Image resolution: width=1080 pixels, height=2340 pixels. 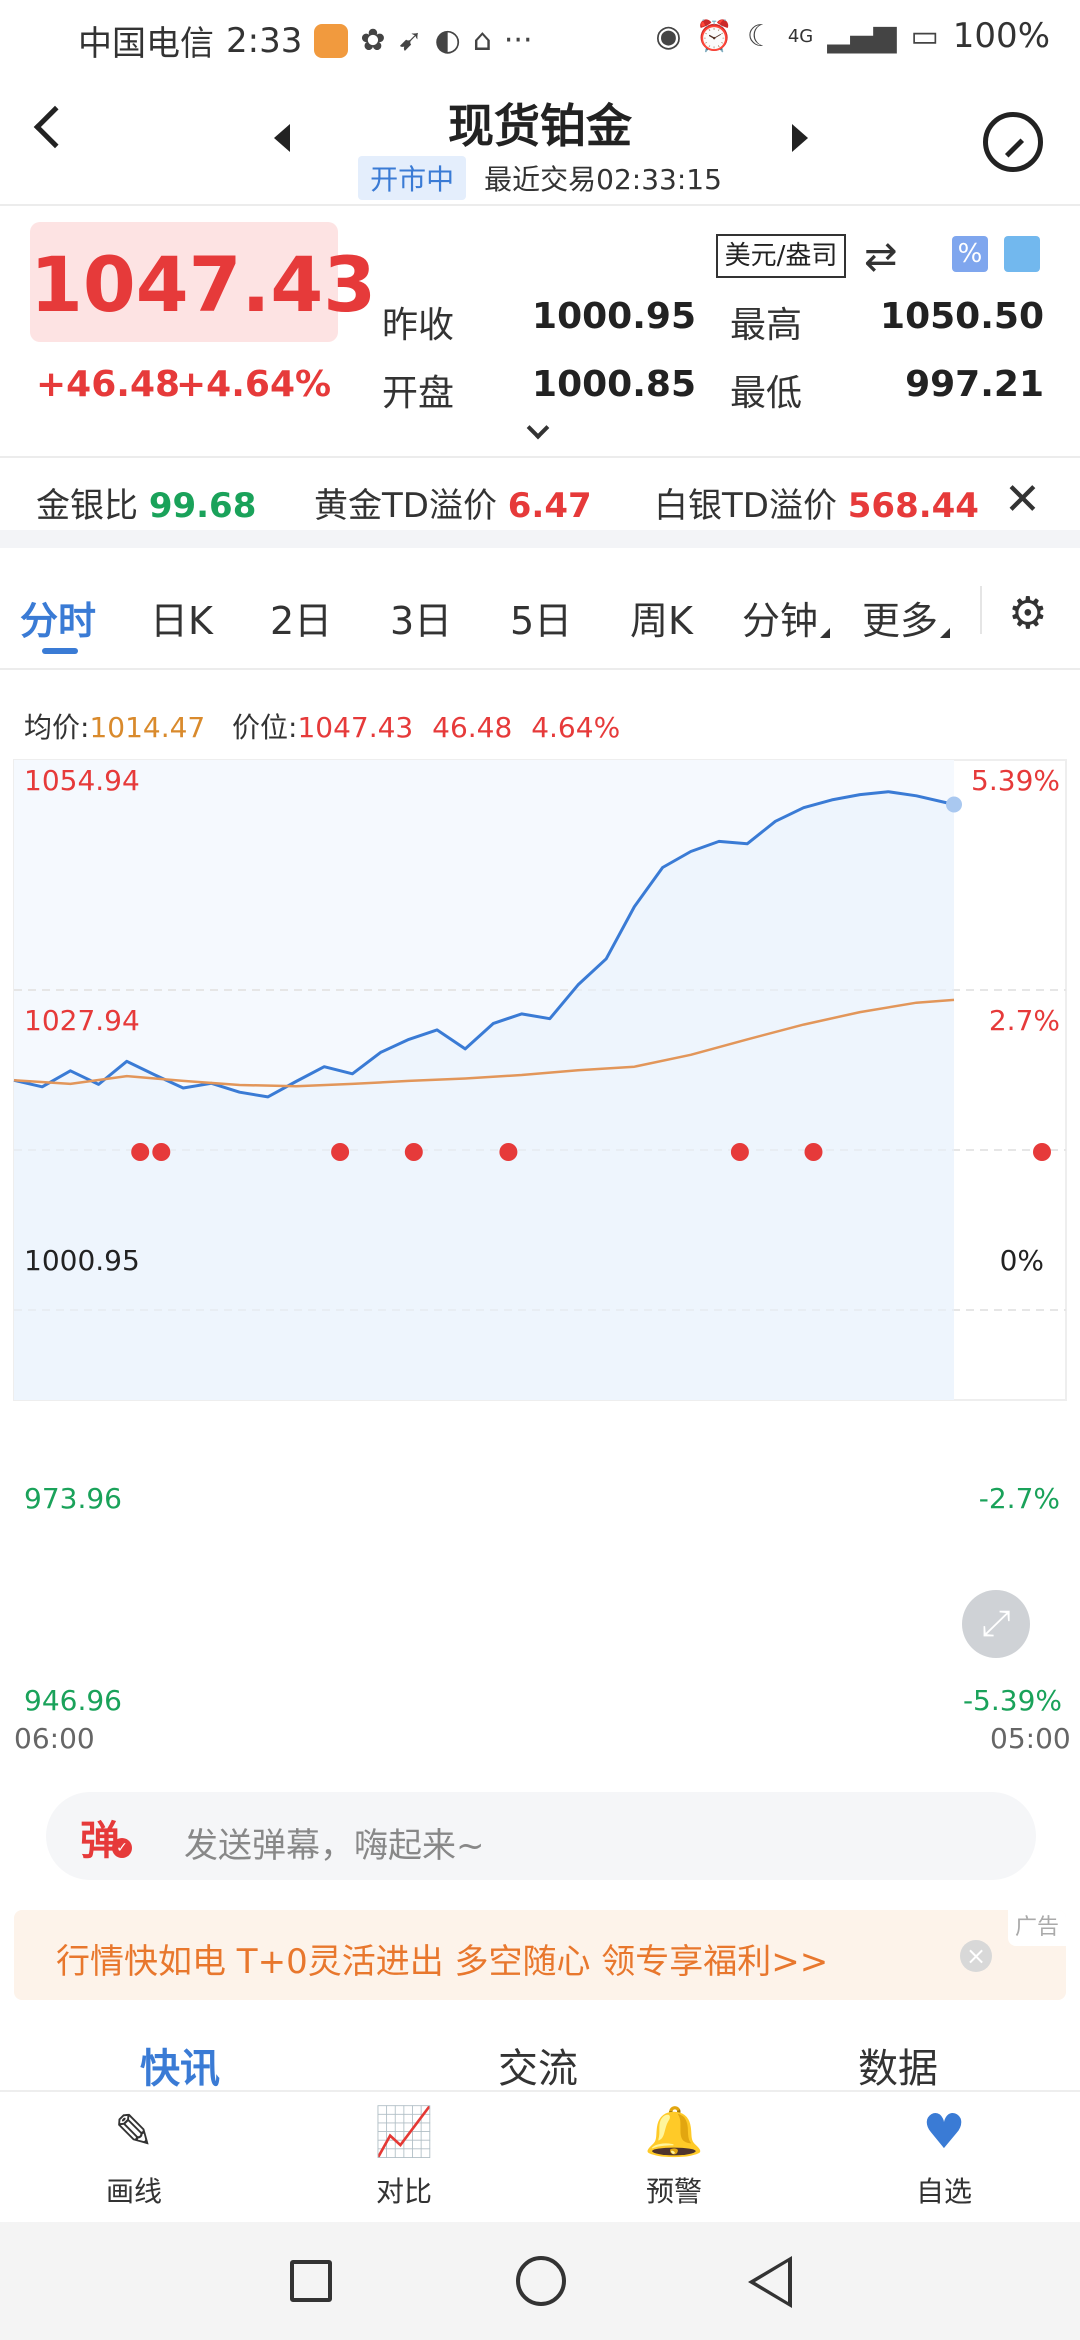 What do you see at coordinates (576, 727) in the screenshot?
I see `change-pct-value: 4.64%` at bounding box center [576, 727].